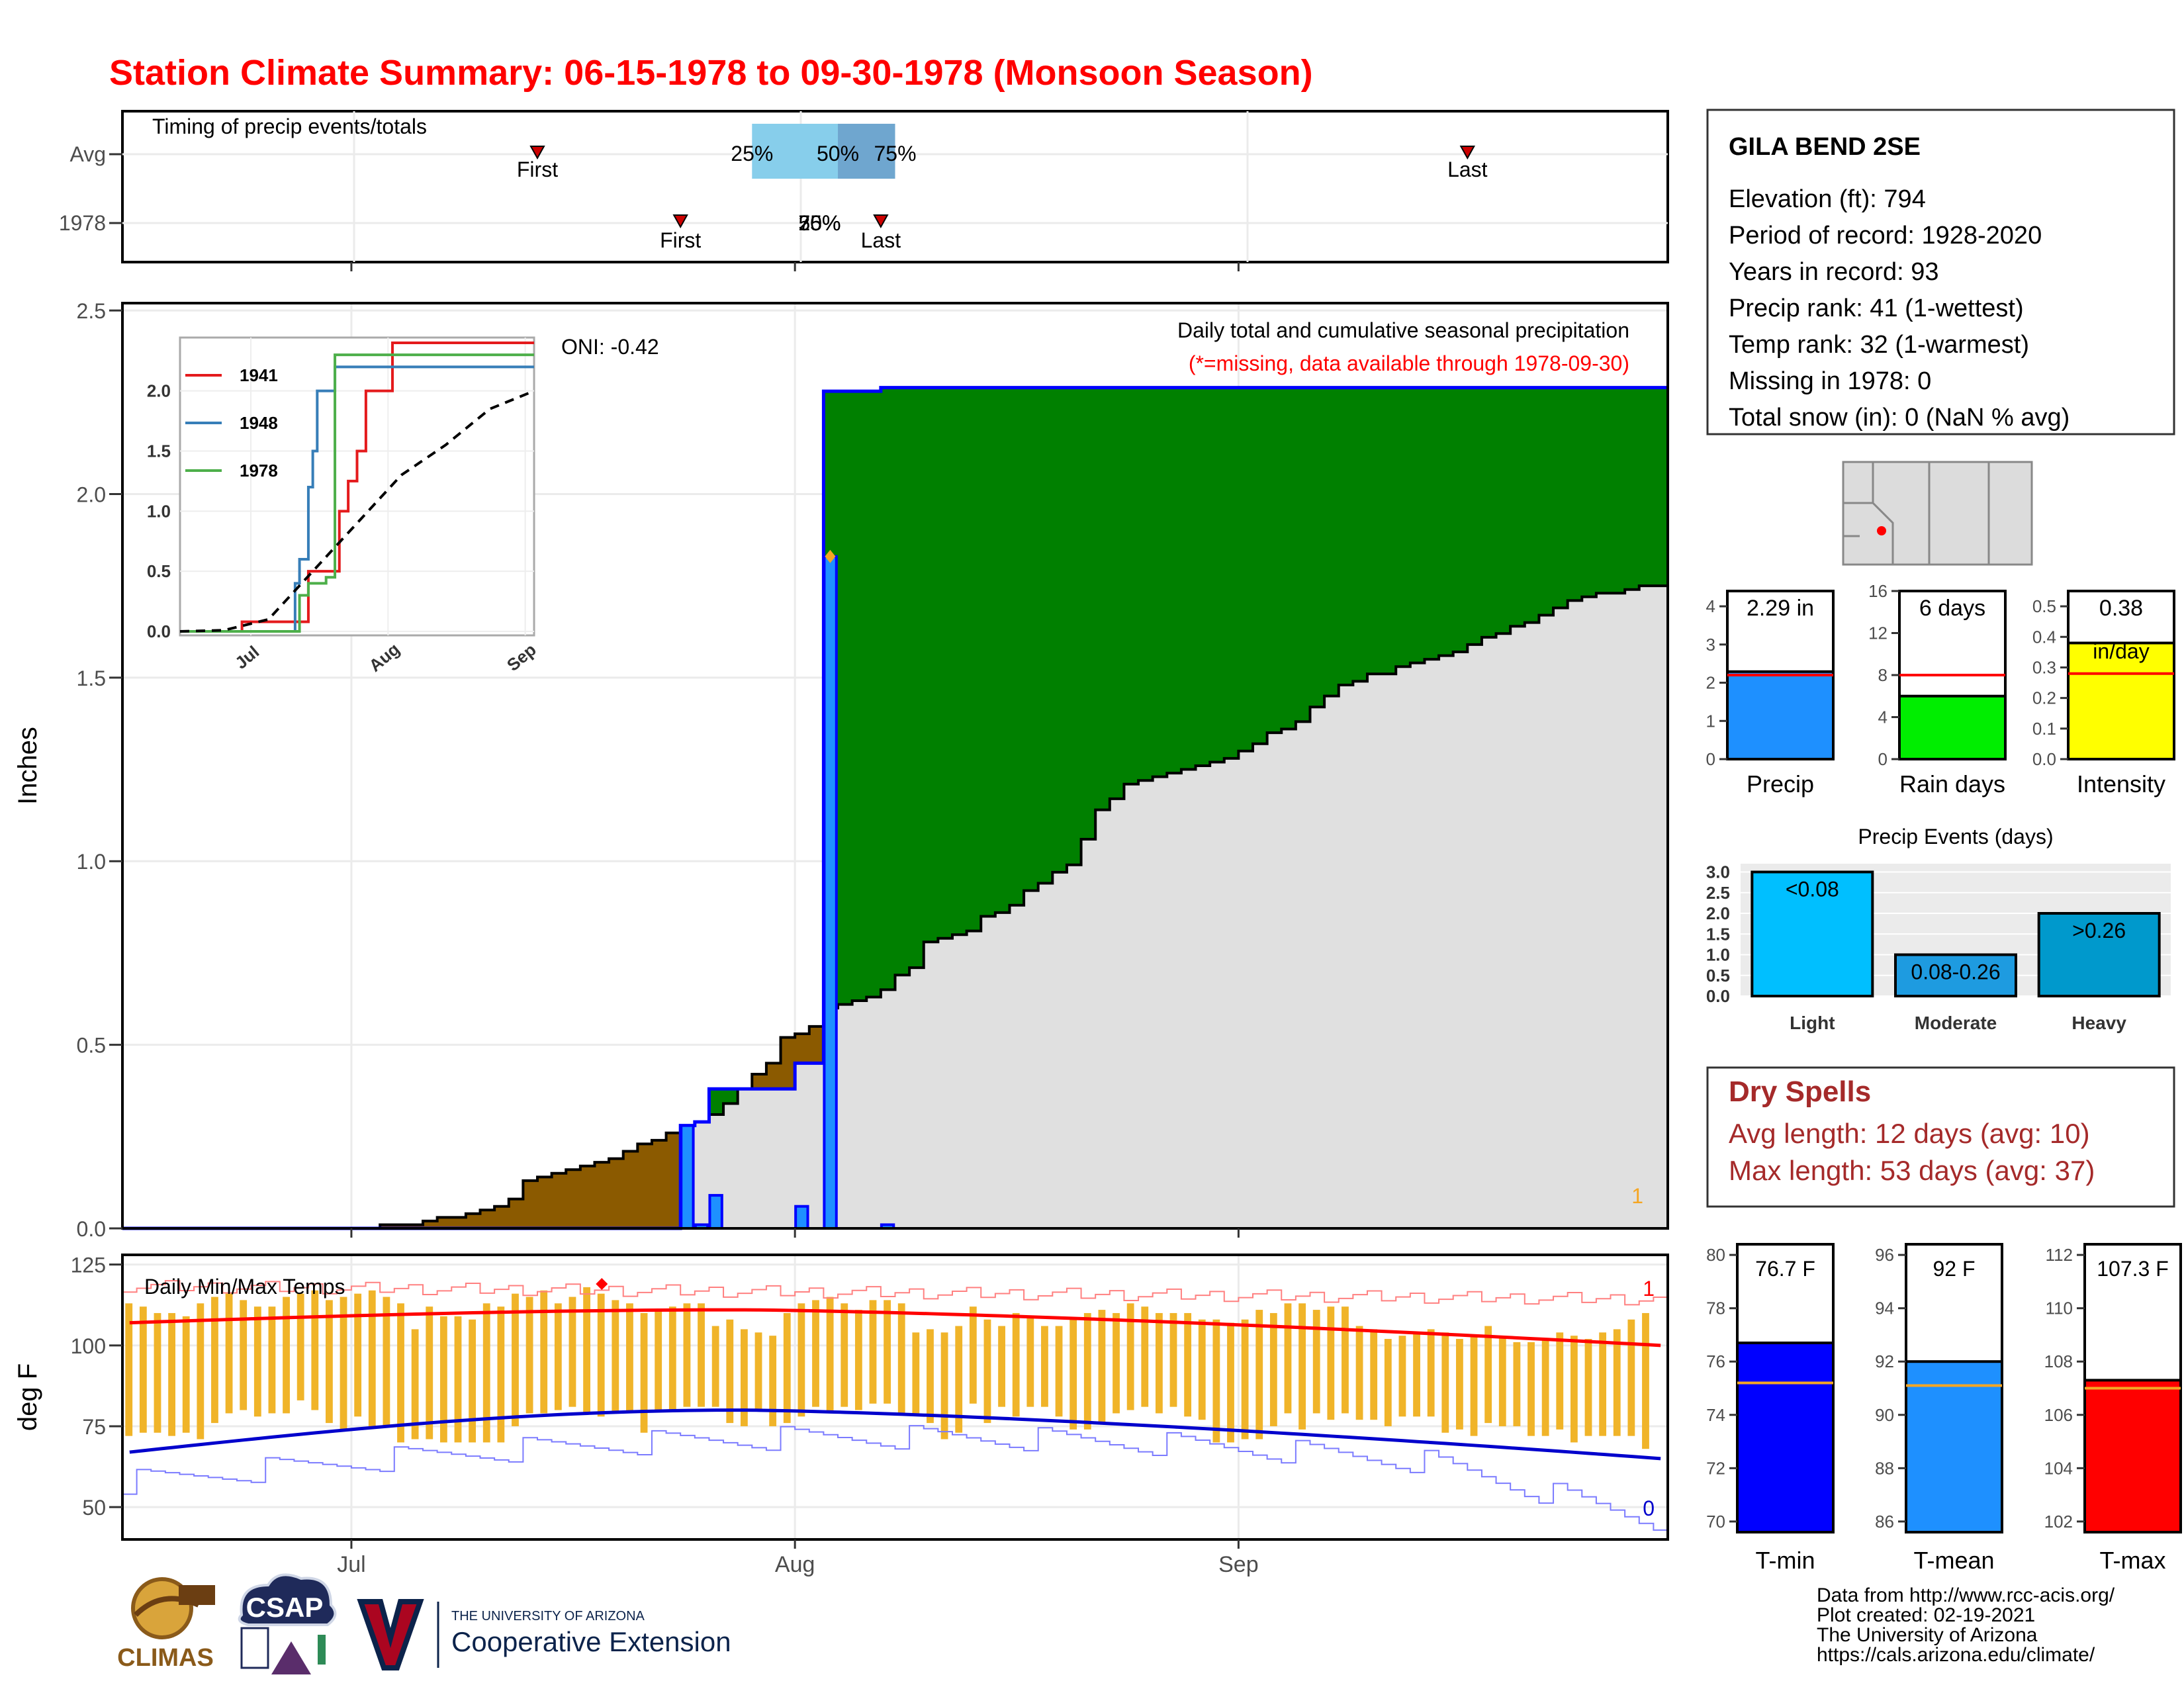  Describe the element at coordinates (165, 1658) in the screenshot. I see `climas-logo-text: CLIMAS` at that location.